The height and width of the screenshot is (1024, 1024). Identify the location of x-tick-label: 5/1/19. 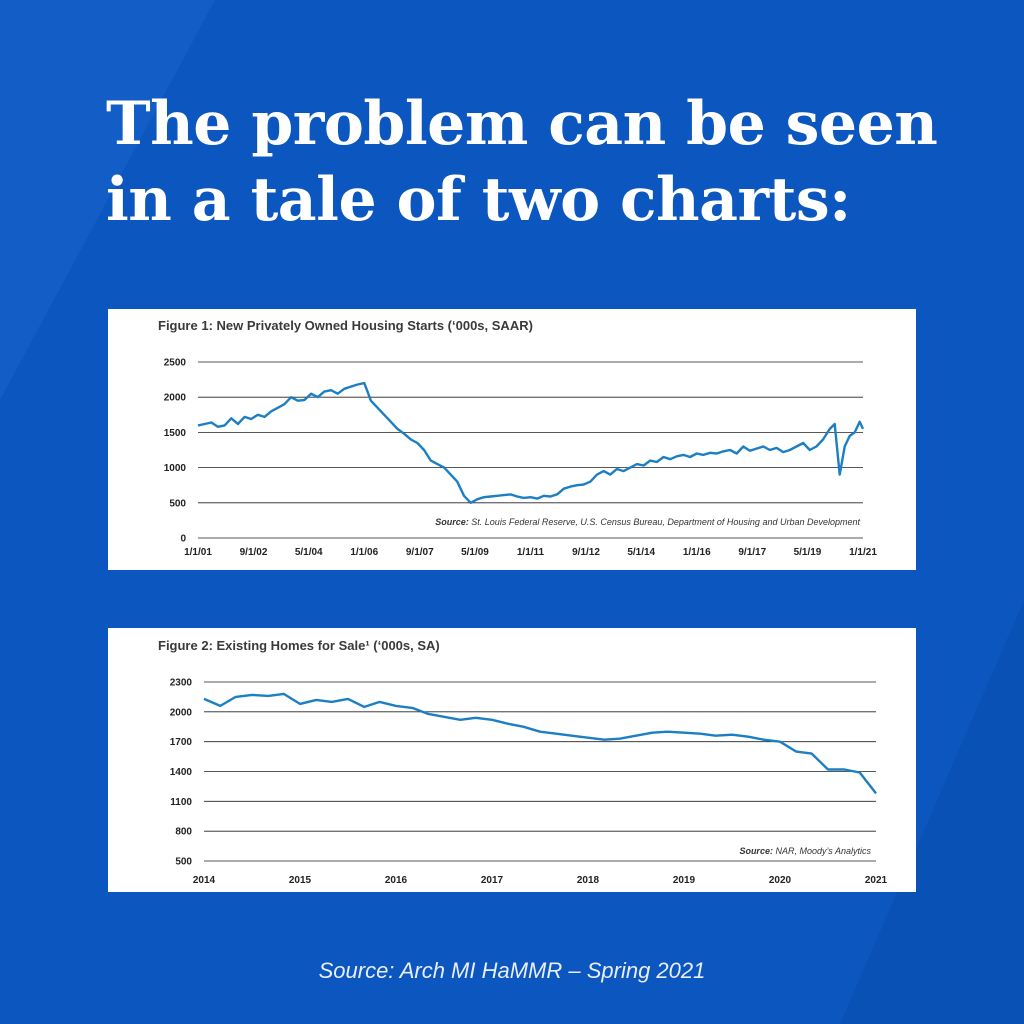
(808, 552).